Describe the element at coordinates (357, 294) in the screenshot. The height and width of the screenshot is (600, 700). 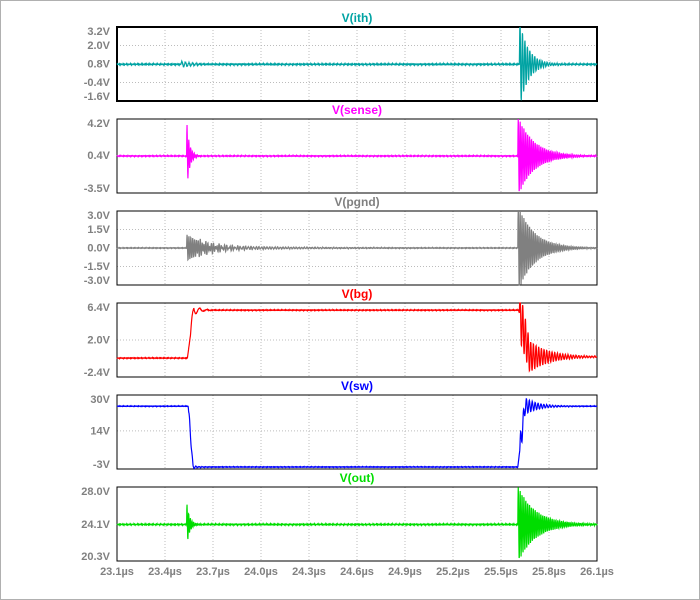
I see `trace-label-vbg: V(bg)` at that location.